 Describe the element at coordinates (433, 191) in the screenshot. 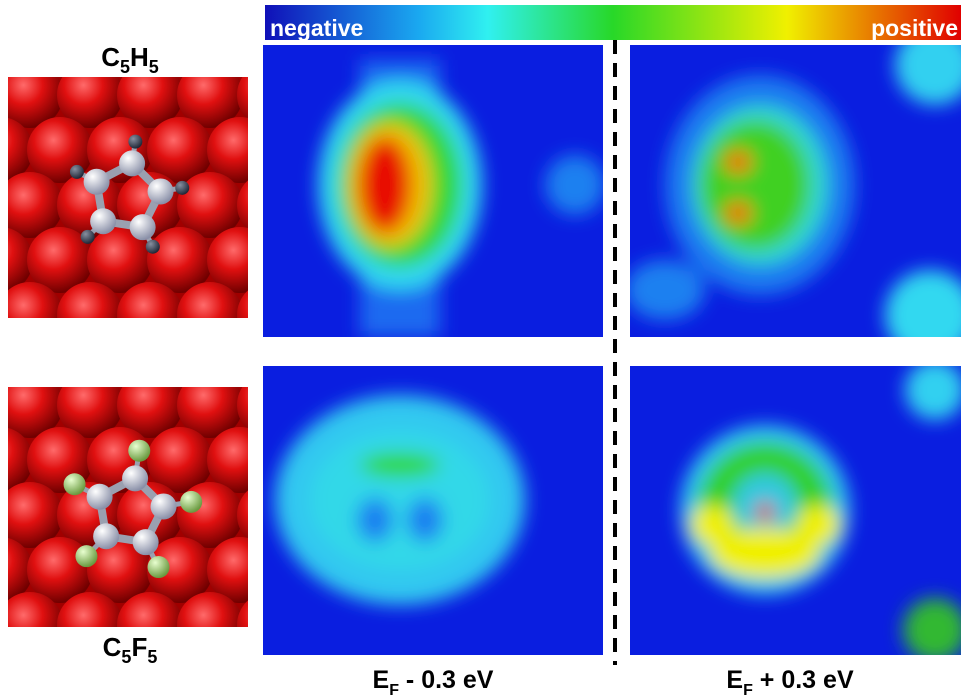

I see `map-top-left` at that location.